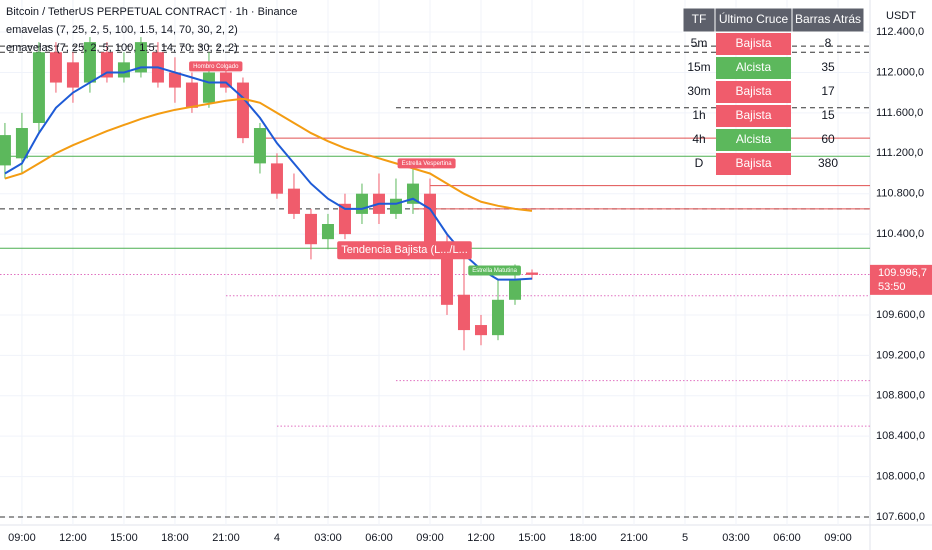 This screenshot has width=932, height=550. What do you see at coordinates (900, 72) in the screenshot?
I see `y-tick-label: 112.000,0` at bounding box center [900, 72].